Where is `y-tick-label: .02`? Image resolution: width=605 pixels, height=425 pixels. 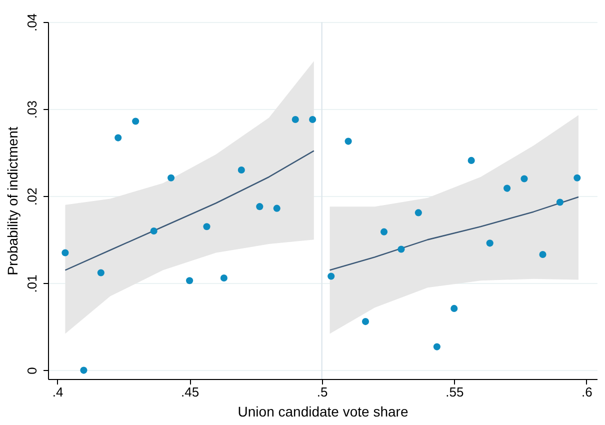
y-tick-label: .02 is located at coordinates (32, 197).